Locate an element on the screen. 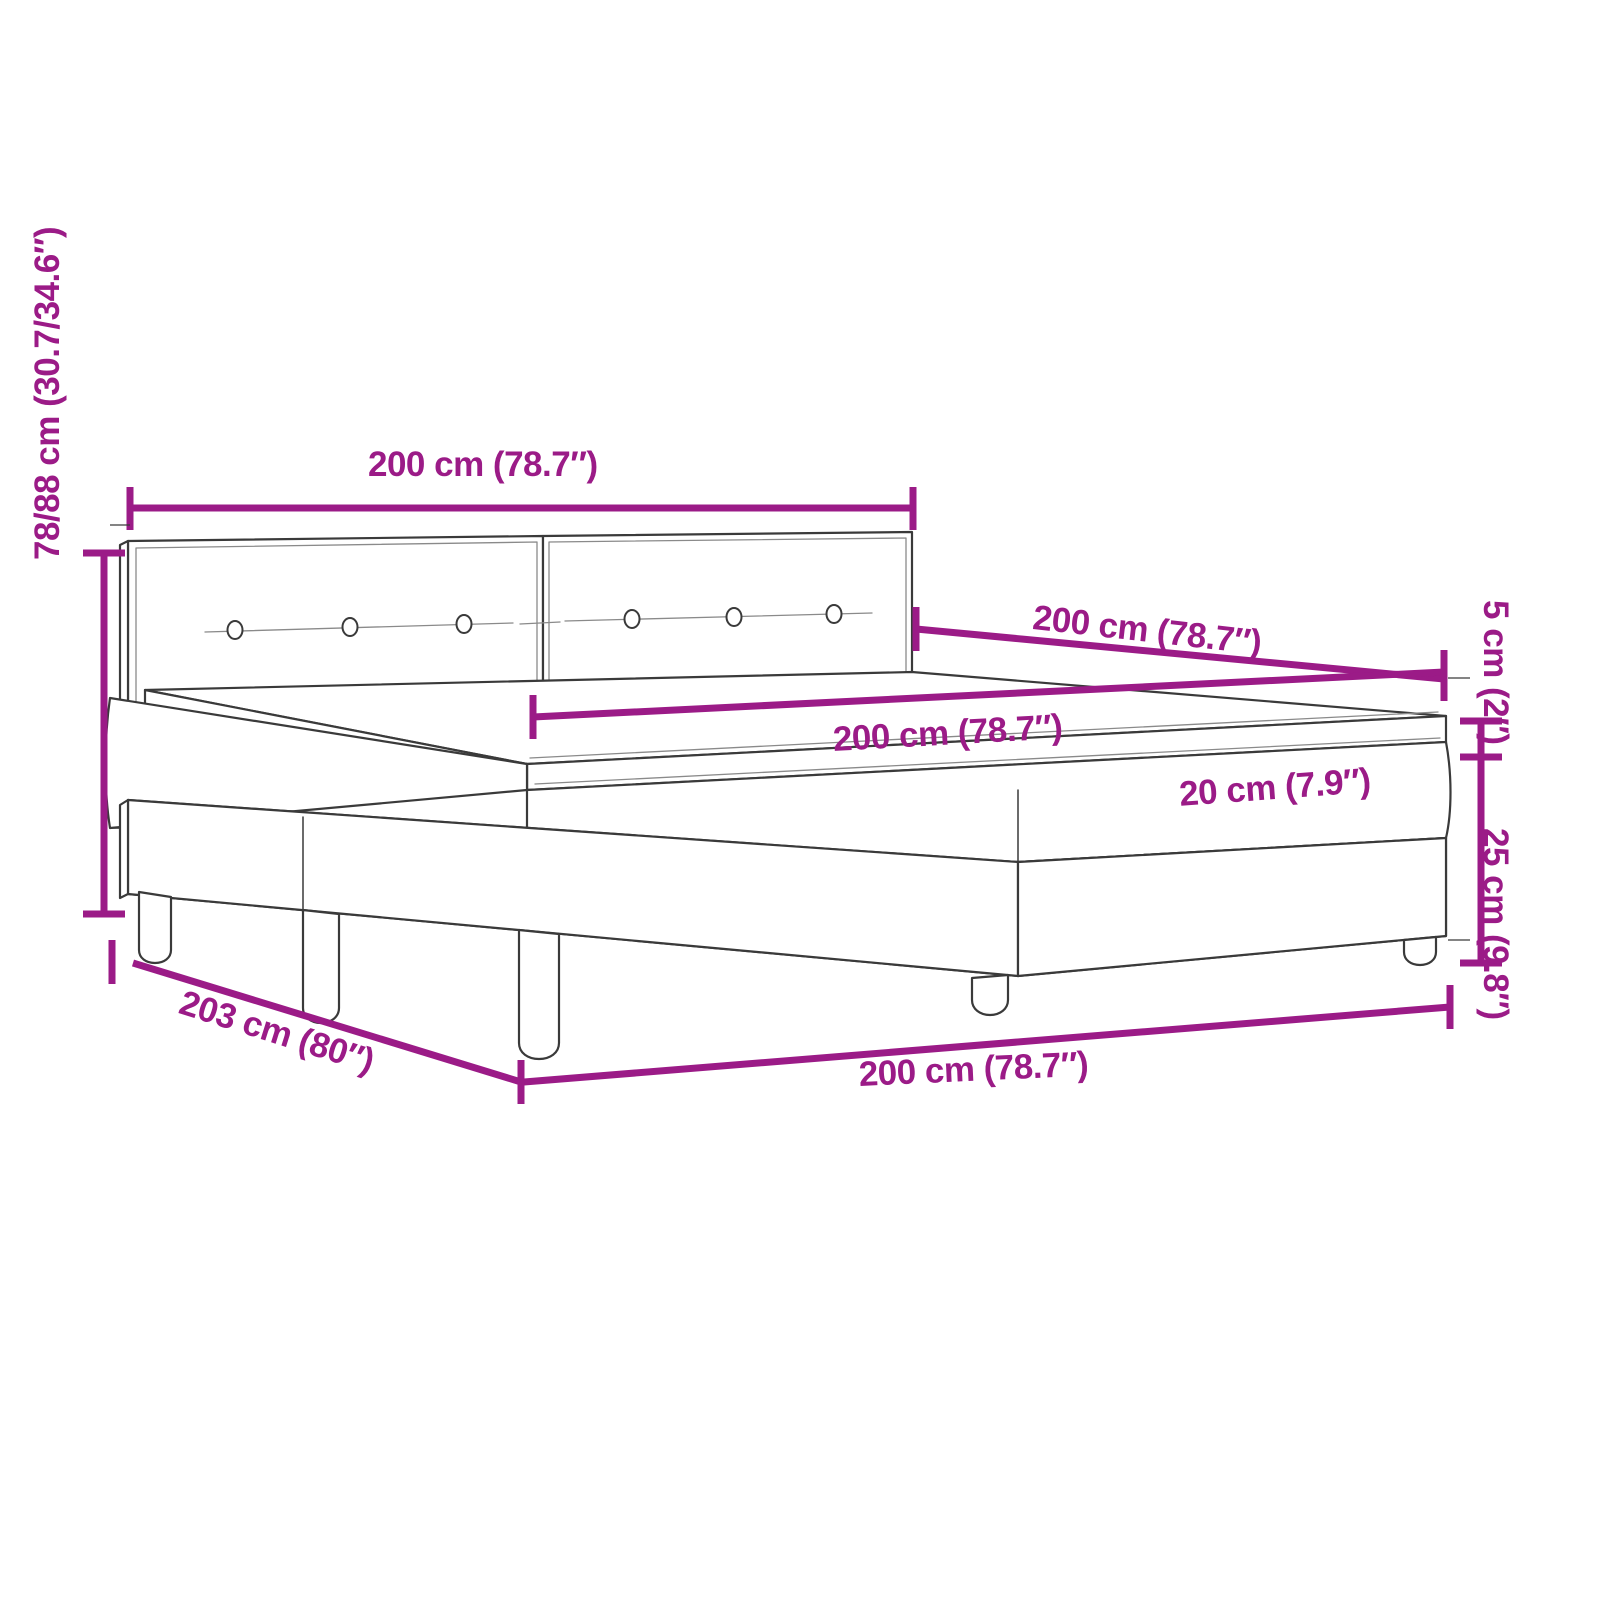 The image size is (1600, 1600). dim-bottom-depth is located at coordinates (316, 1022).